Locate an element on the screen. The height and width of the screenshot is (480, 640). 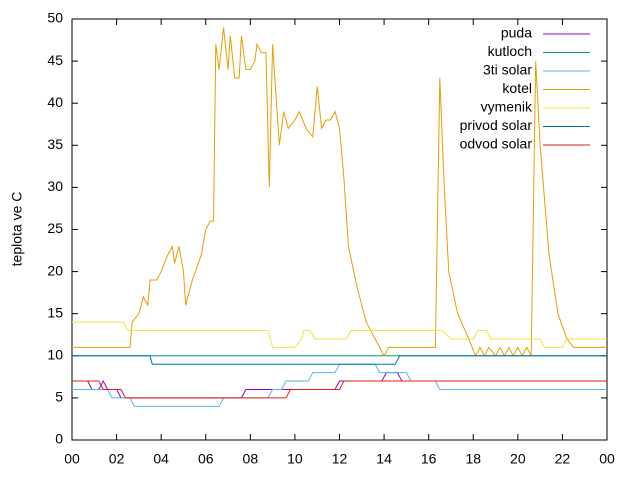
y-tick-label: 10 is located at coordinates (55, 355).